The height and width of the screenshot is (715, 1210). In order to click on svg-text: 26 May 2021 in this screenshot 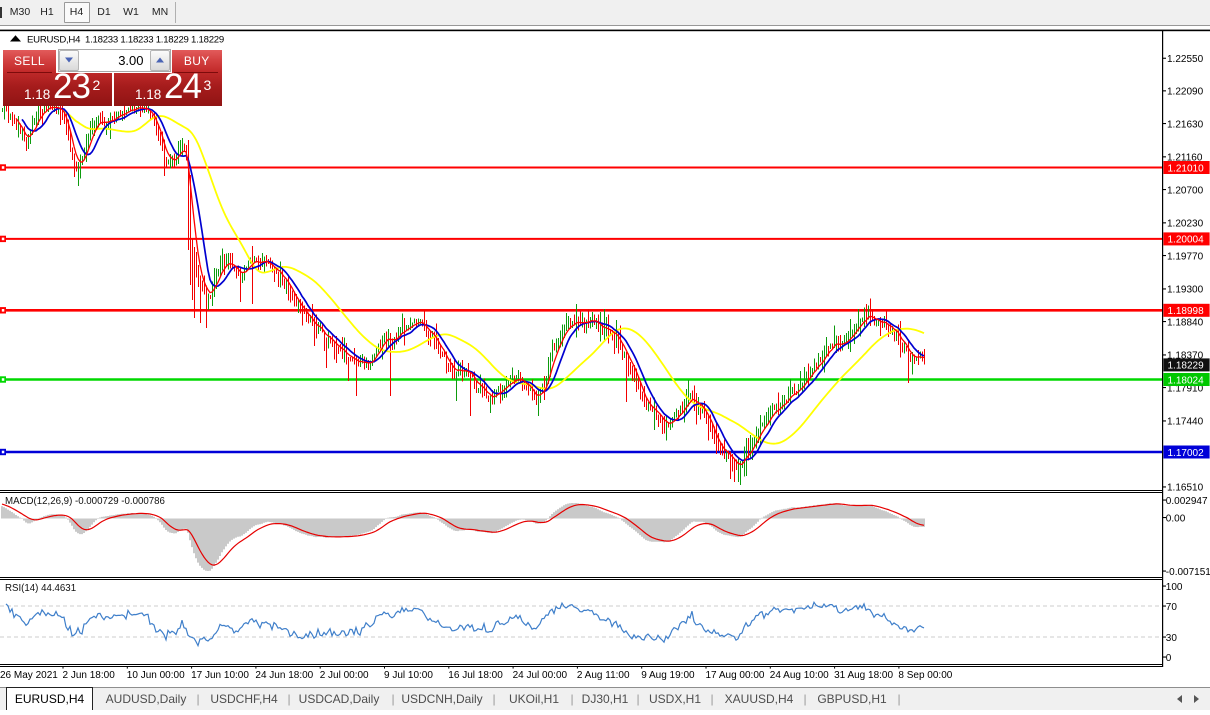, I will do `click(29, 675)`.